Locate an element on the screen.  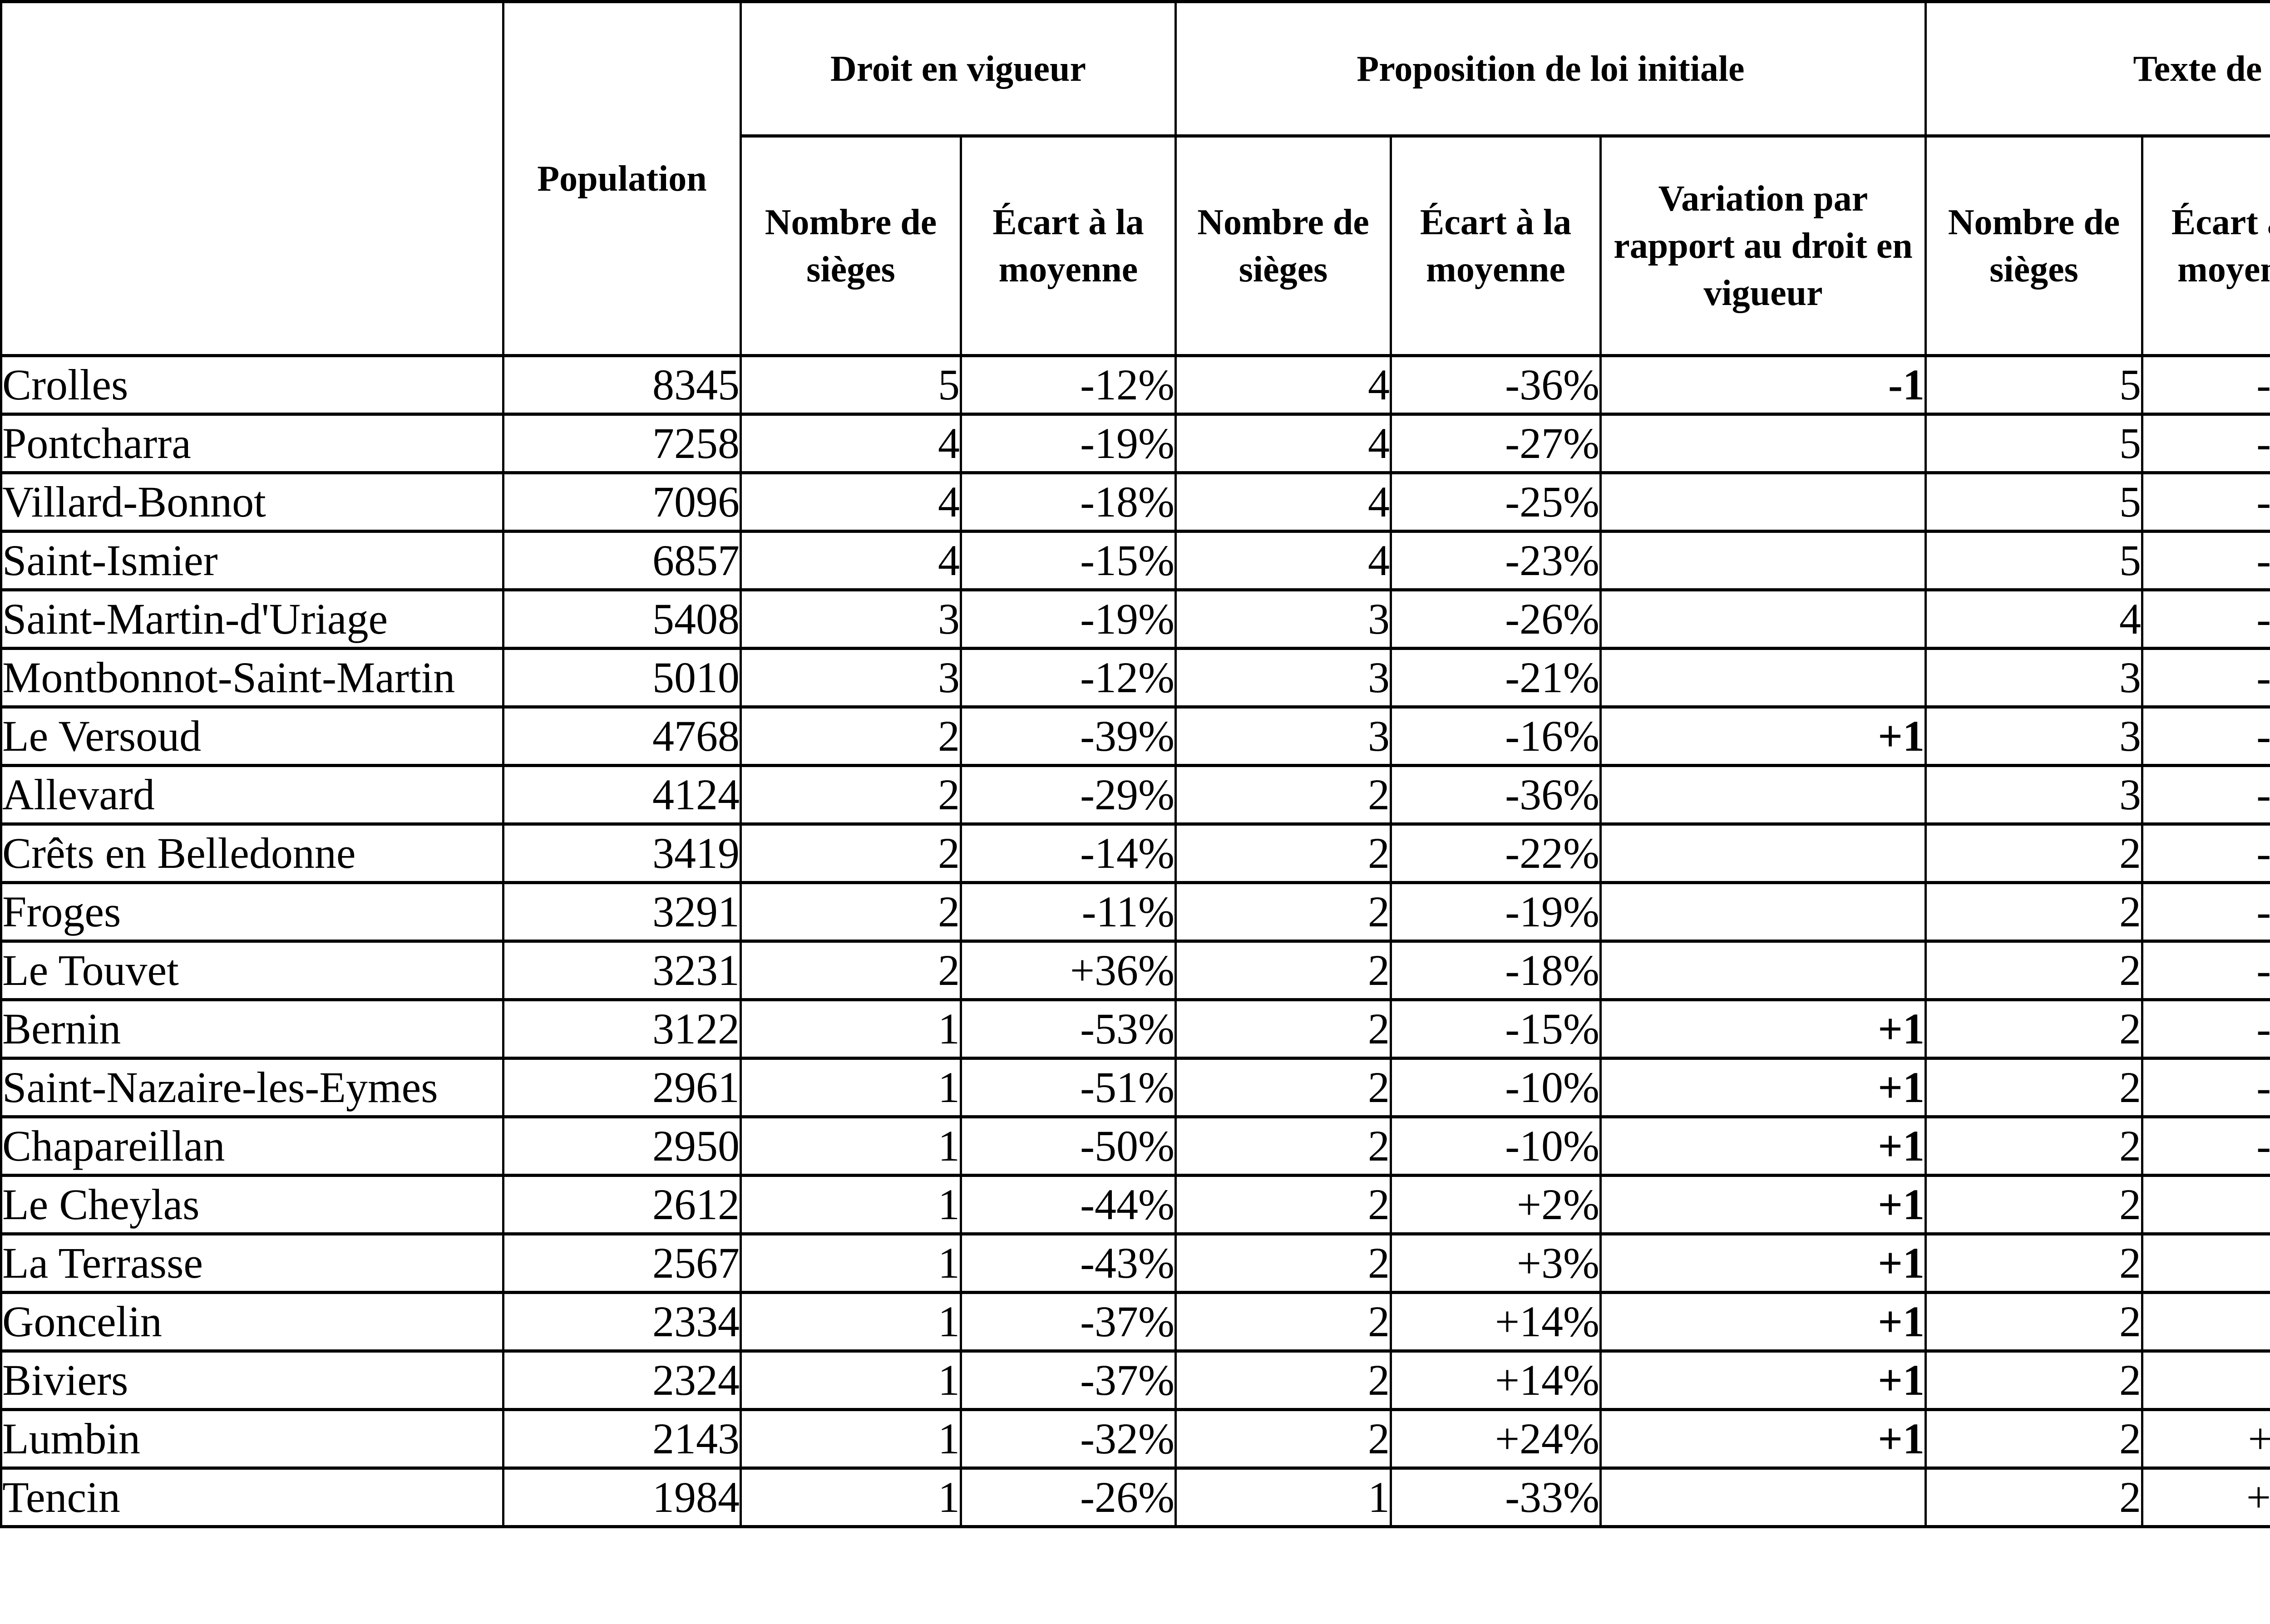
cell-commune: Villard-Bonnot is located at coordinates (252, 502).